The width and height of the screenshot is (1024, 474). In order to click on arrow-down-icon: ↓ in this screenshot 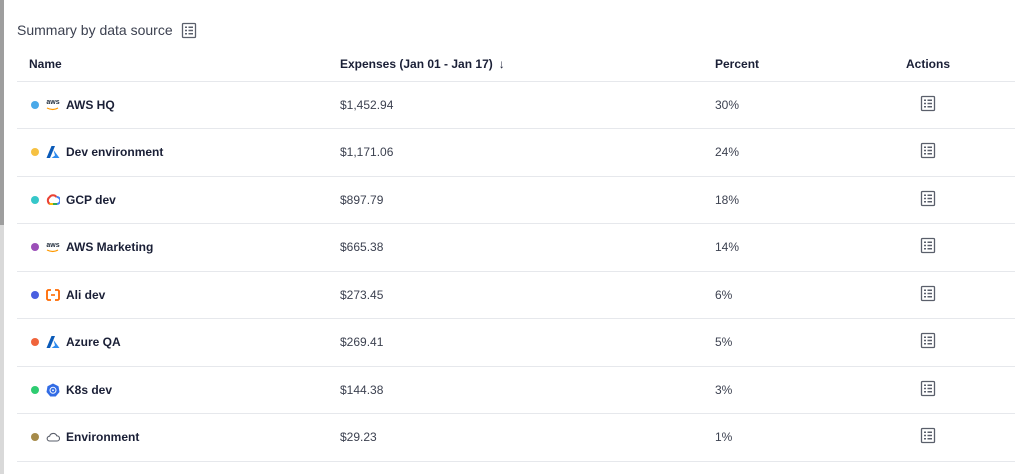, I will do `click(501, 64)`.